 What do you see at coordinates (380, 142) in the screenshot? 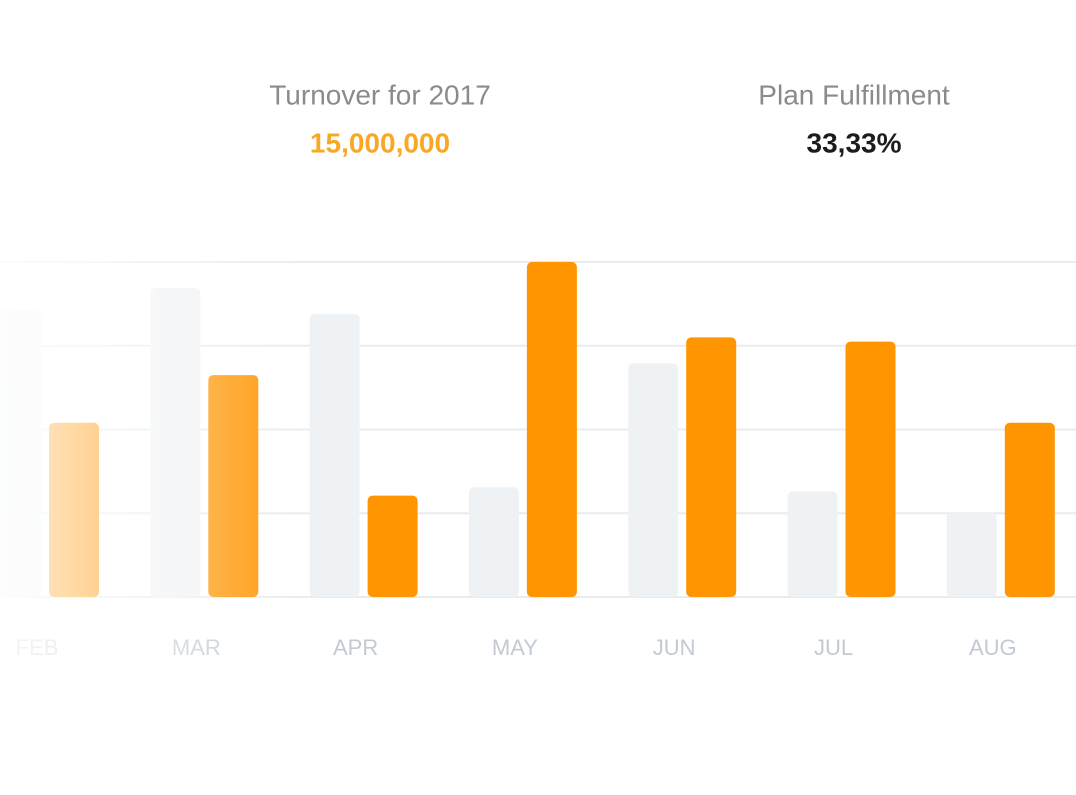
I see `stat-value: 15,000,000` at bounding box center [380, 142].